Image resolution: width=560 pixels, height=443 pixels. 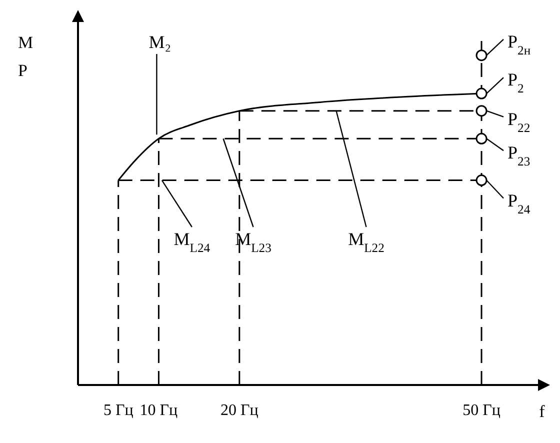 What do you see at coordinates (516, 83) in the screenshot?
I see `legend-label: P$_{2}$` at bounding box center [516, 83].